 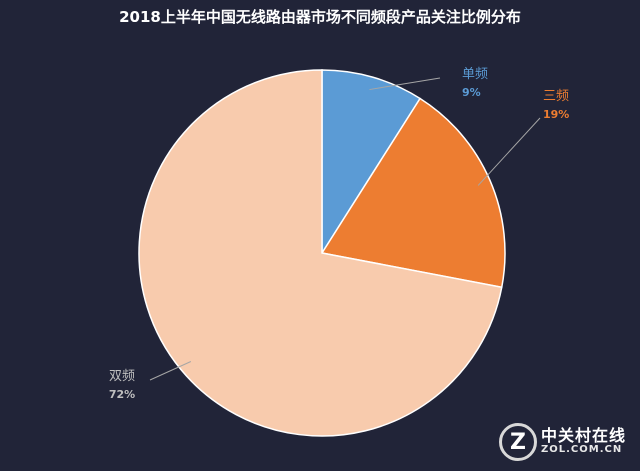 What do you see at coordinates (471, 92) in the screenshot?
I see `value-label-slice-1: 9%` at bounding box center [471, 92].